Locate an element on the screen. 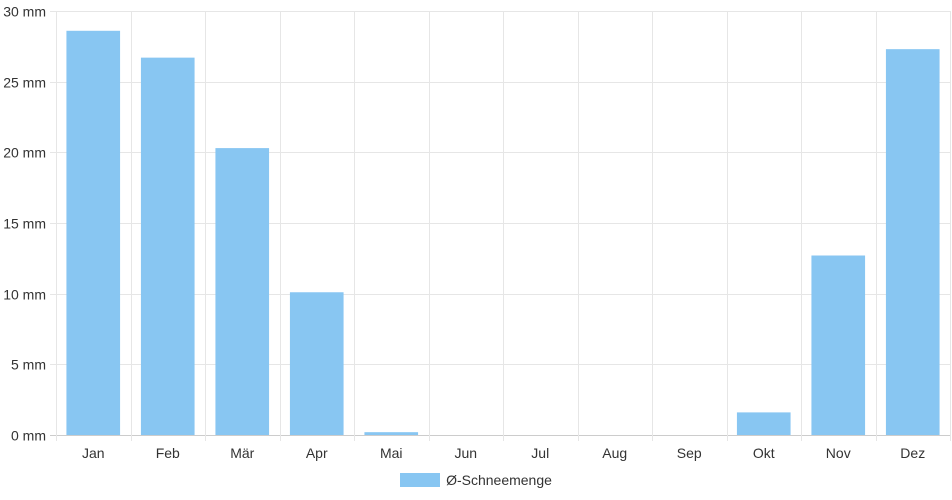 Image resolution: width=952 pixels, height=500 pixels. x-tick-label: Aug is located at coordinates (614, 453).